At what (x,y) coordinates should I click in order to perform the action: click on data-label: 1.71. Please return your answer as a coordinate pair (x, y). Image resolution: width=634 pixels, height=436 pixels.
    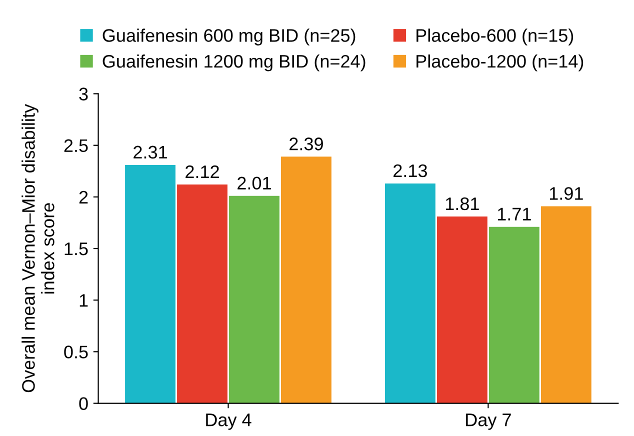
    Looking at the image, I should click on (514, 214).